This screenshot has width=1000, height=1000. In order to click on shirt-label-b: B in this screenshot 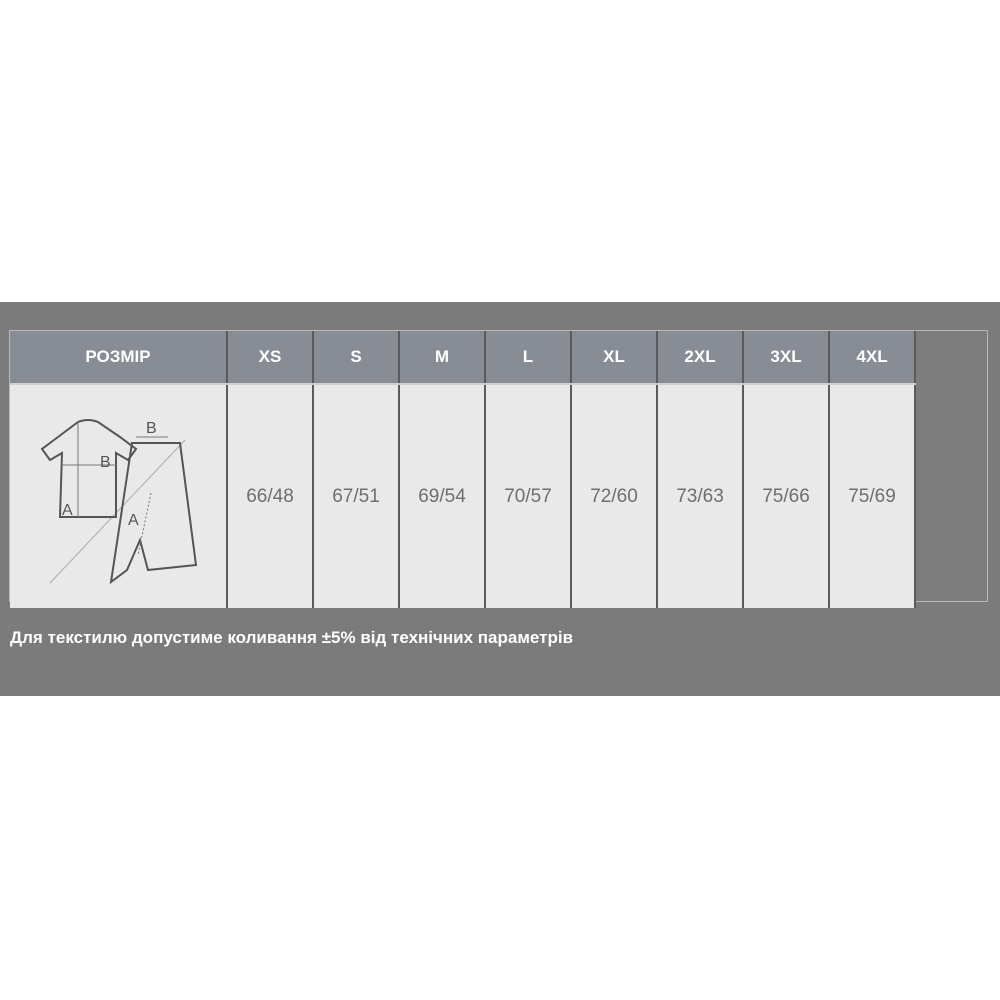, I will do `click(105, 462)`.